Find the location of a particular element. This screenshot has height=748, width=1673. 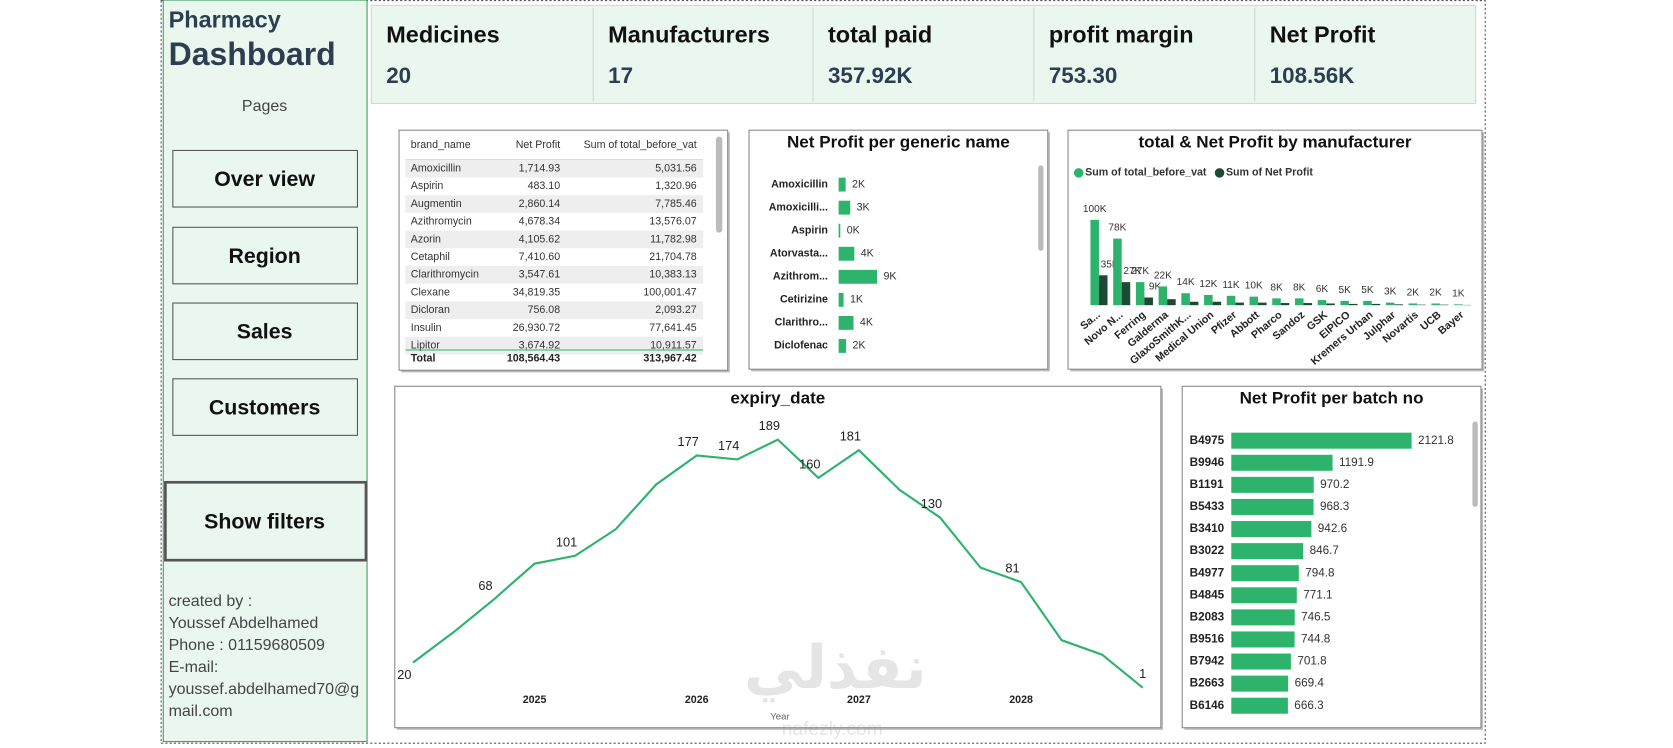

category-label: B2663 is located at coordinates (1207, 683).